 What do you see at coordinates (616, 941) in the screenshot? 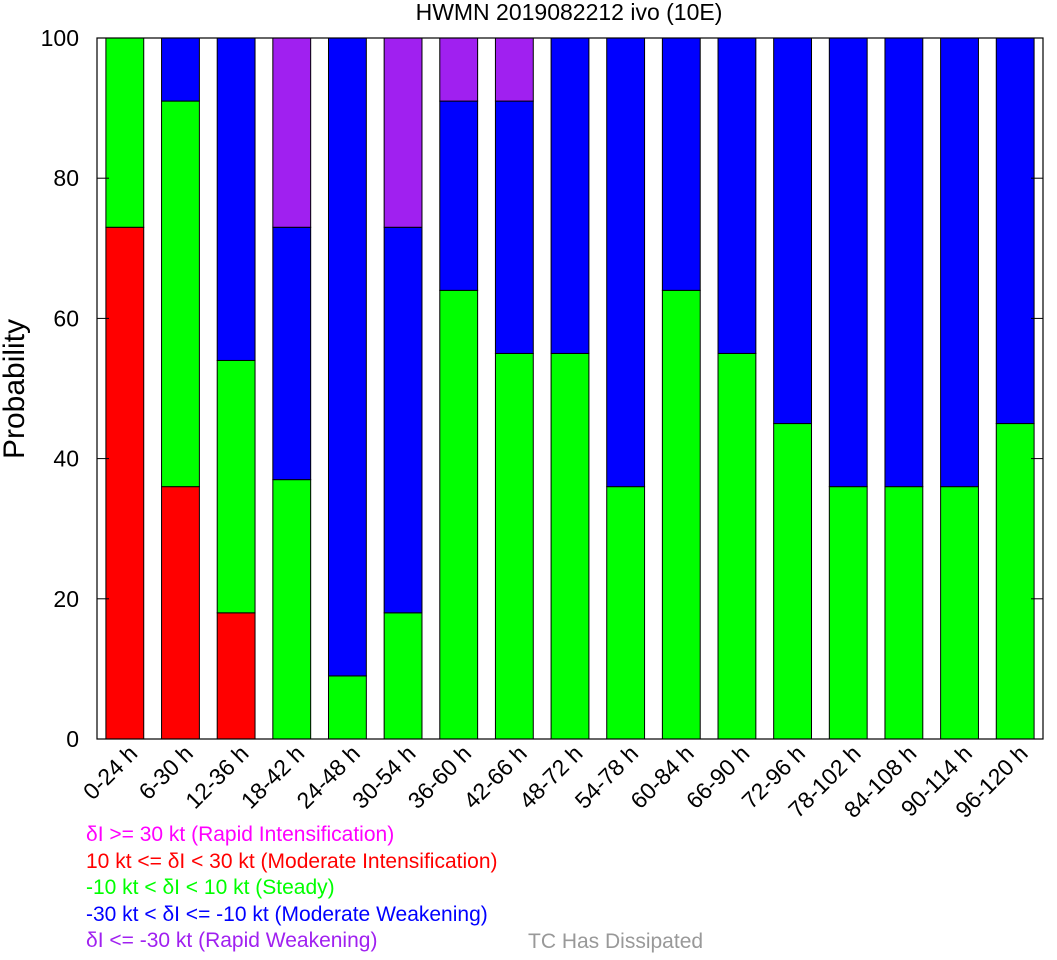
I see `dissipated-note: TC Has Dissipated` at bounding box center [616, 941].